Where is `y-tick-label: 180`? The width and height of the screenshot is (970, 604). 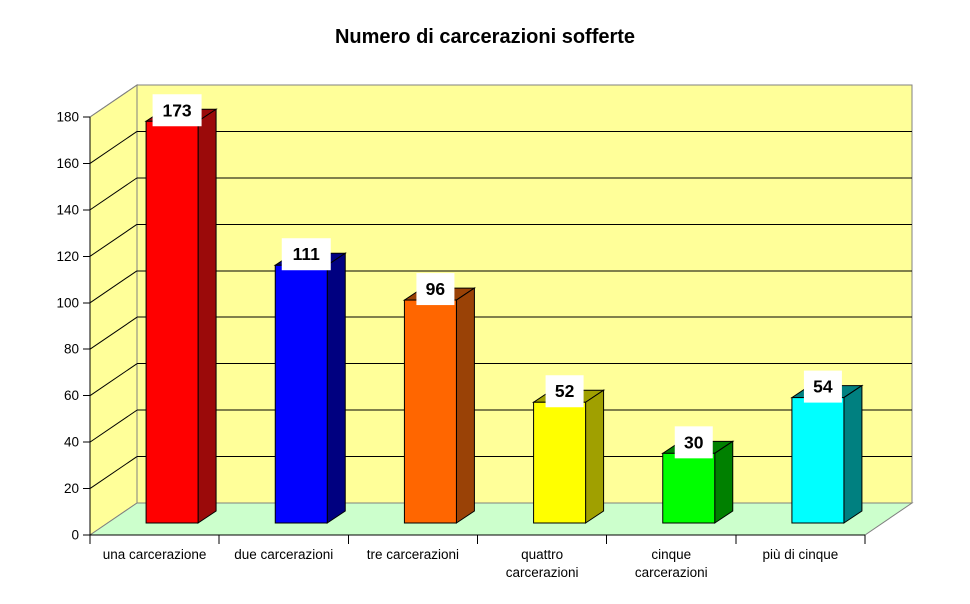
y-tick-label: 180 is located at coordinates (67, 117).